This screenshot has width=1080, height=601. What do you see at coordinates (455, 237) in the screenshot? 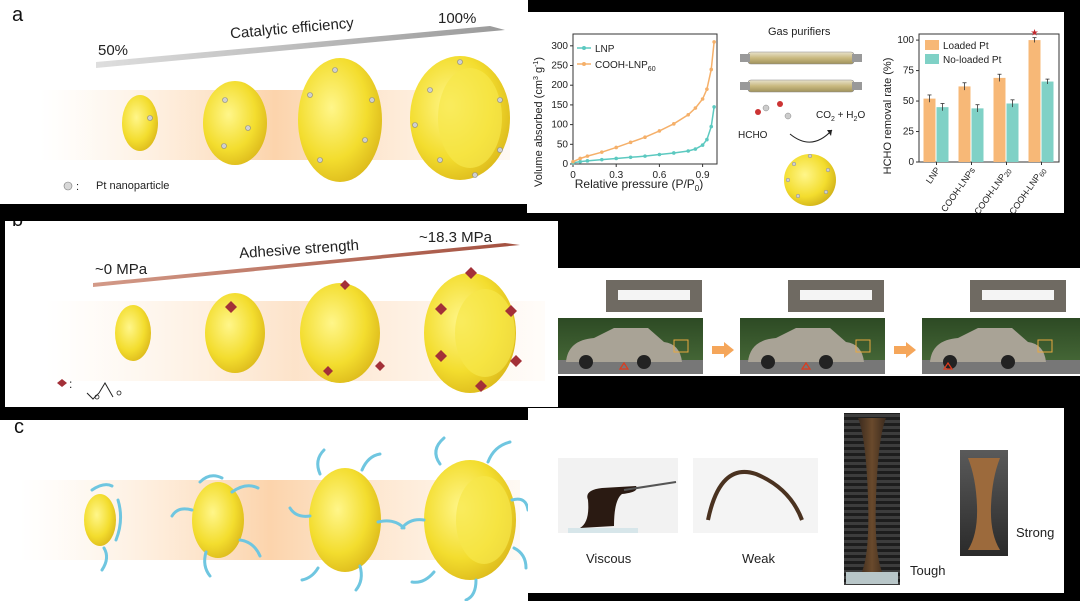
I see `adhesive-high-label: ~18.3 MPa` at bounding box center [455, 237].